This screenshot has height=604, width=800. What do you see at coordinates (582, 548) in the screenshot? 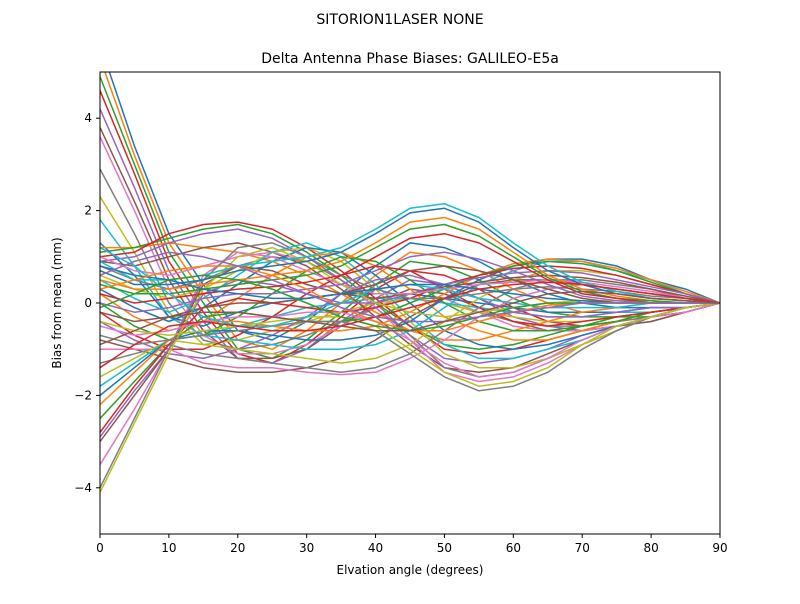
I see `x-tick-label: 70` at bounding box center [582, 548].